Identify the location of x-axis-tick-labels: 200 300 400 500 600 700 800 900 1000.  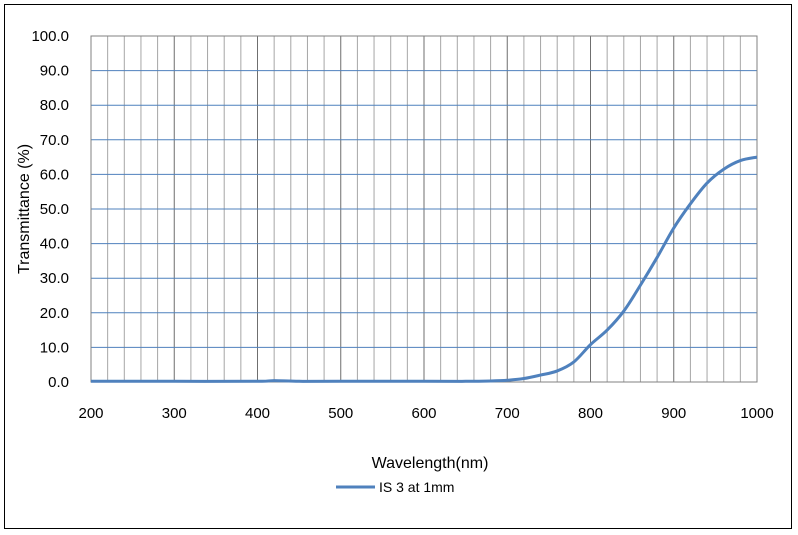
(425, 413).